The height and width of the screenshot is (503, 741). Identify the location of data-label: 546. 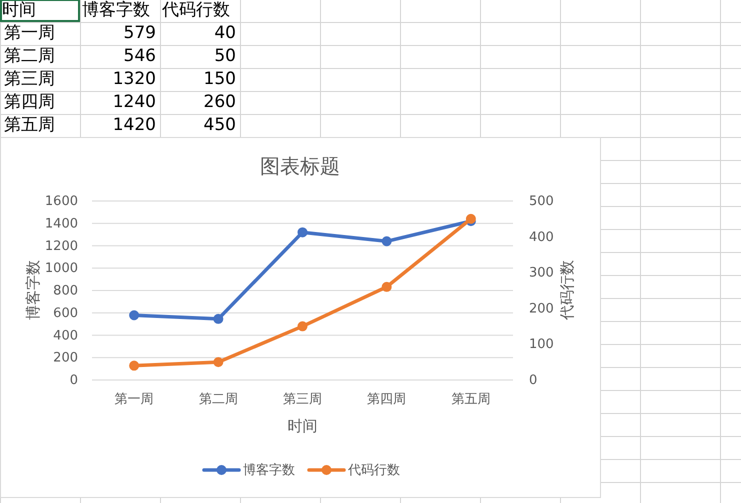
(139, 56).